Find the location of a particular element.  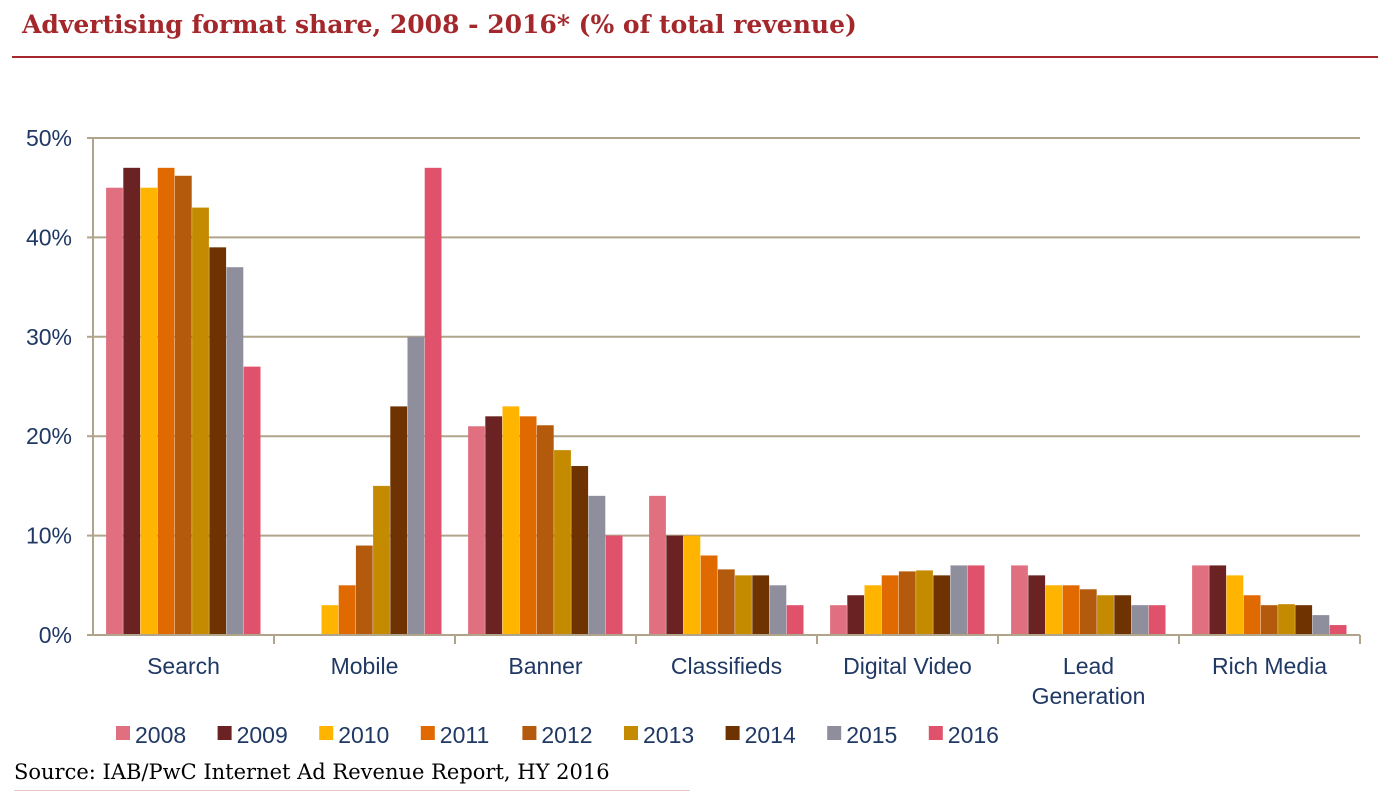

bar-2013-search is located at coordinates (200, 421).